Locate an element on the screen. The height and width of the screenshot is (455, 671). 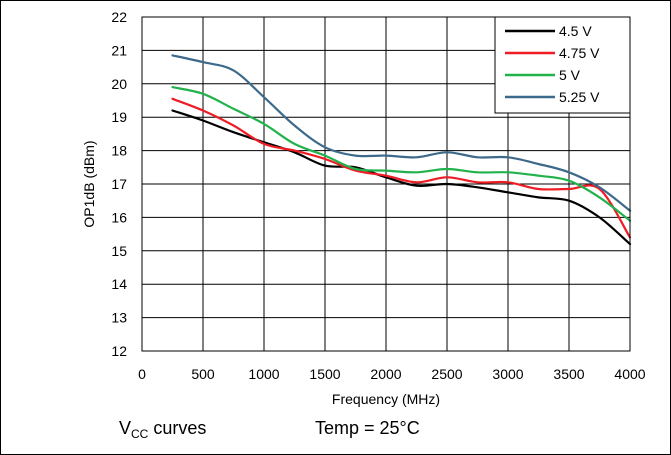
y-tick-labels: 12 13 14 15 16 17 18 19 20 21 22 is located at coordinates (119, 184).